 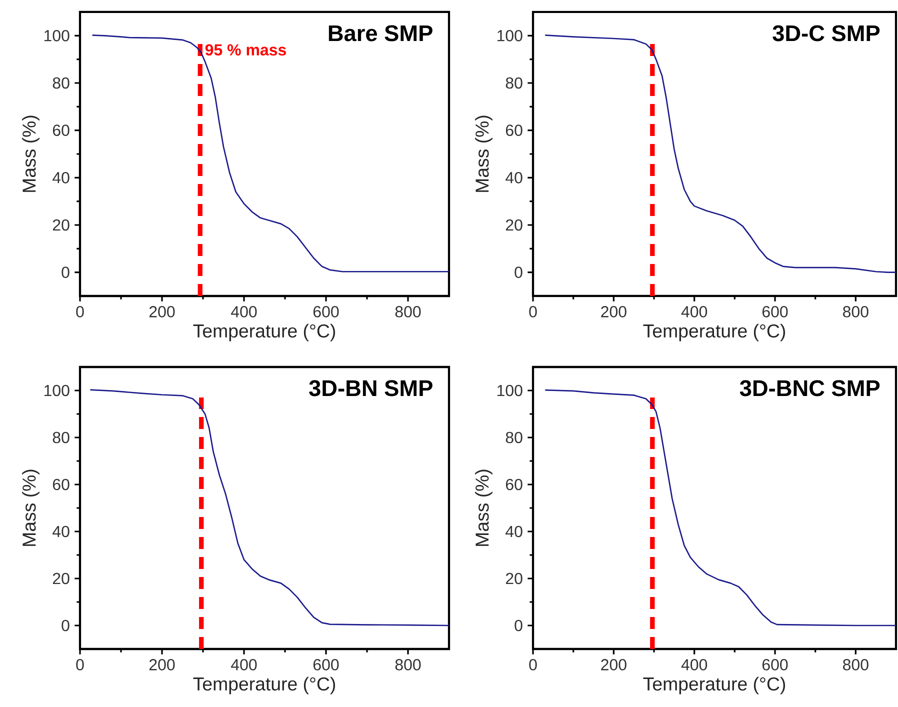 I want to click on ref-line-label: 95 % mass, so click(x=245, y=50).